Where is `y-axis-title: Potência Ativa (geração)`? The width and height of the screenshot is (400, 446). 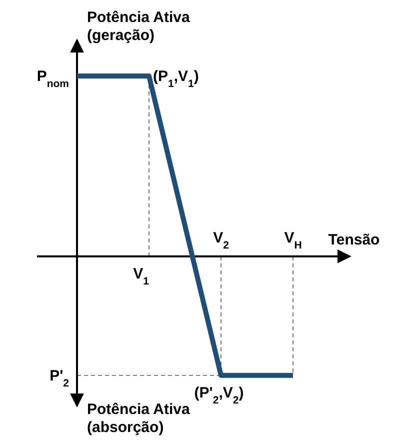
y-axis-title: Potência Ativa (geração) is located at coordinates (138, 26).